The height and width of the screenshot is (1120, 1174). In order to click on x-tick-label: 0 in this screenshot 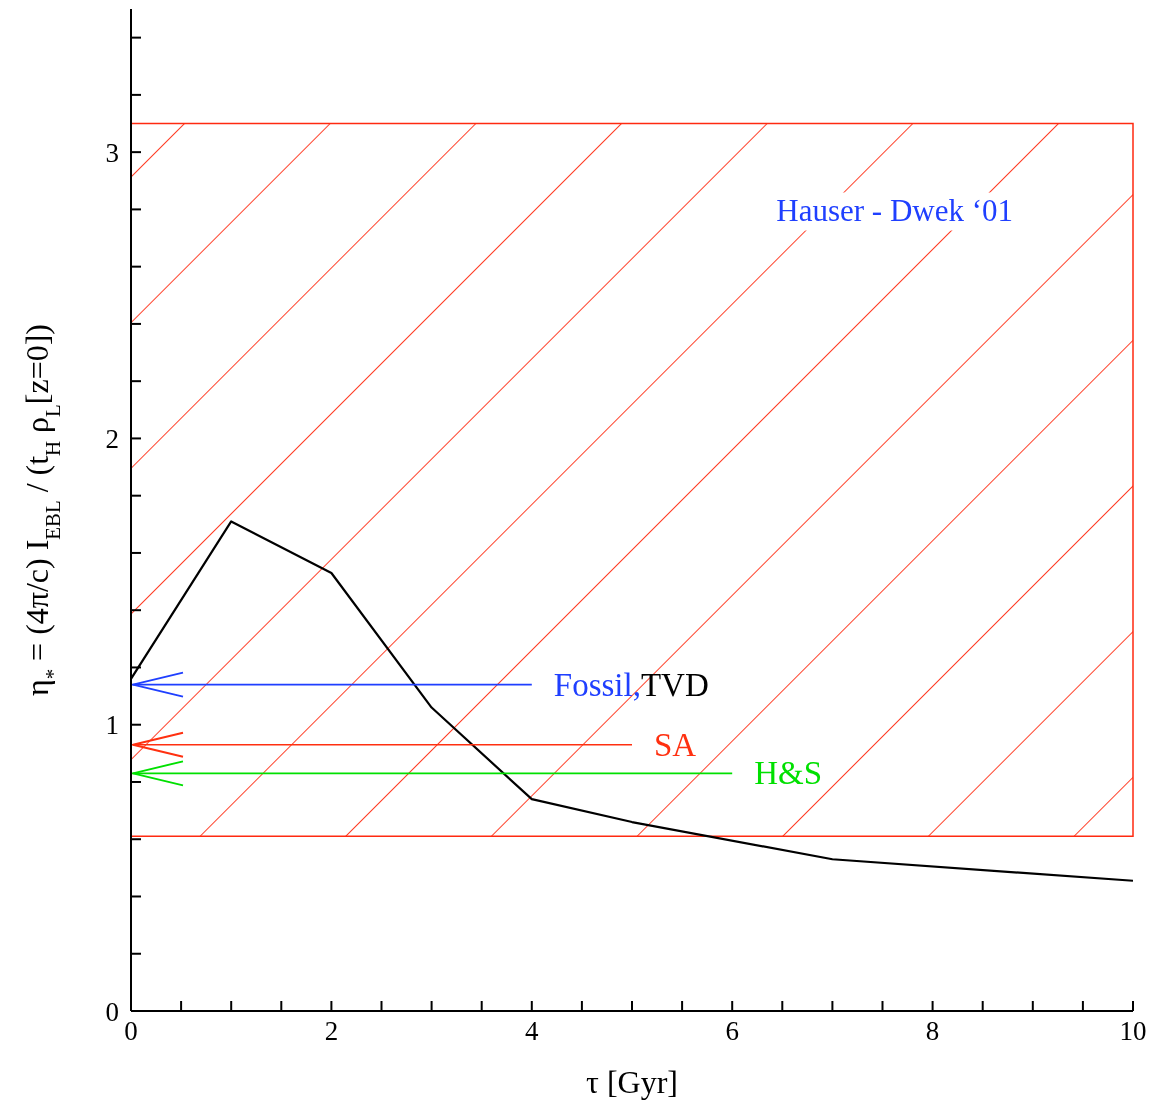, I will do `click(131, 1031)`.